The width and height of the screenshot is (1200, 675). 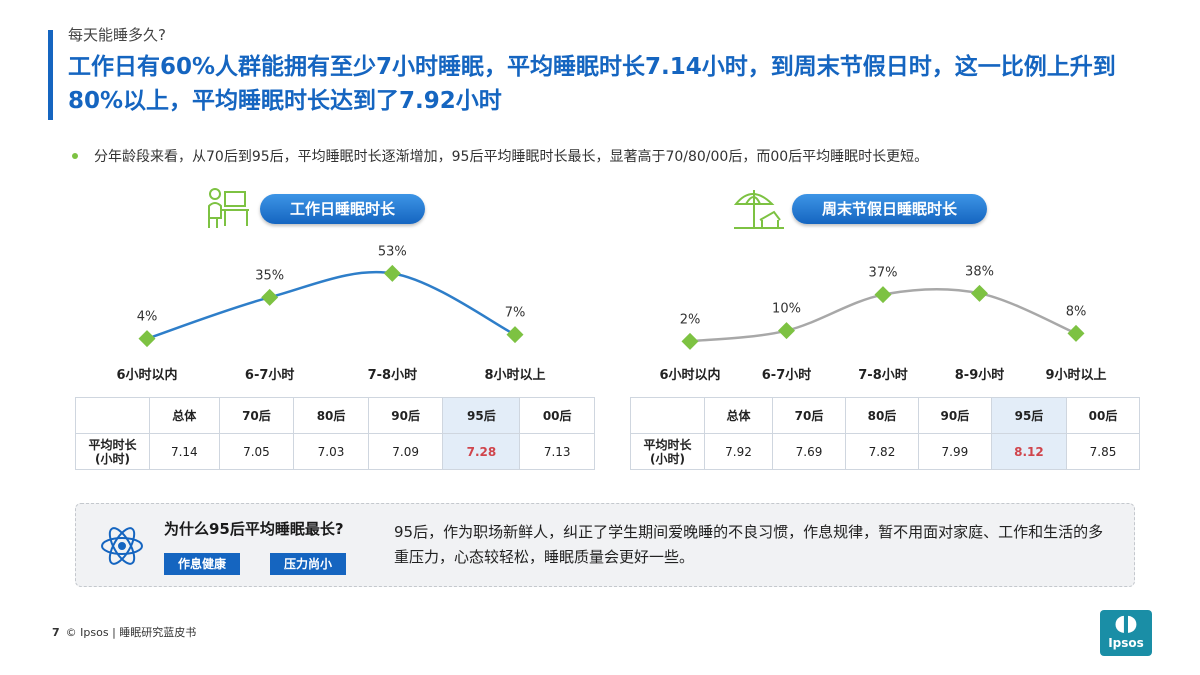 I want to click on data-label: 7%, so click(x=515, y=313).